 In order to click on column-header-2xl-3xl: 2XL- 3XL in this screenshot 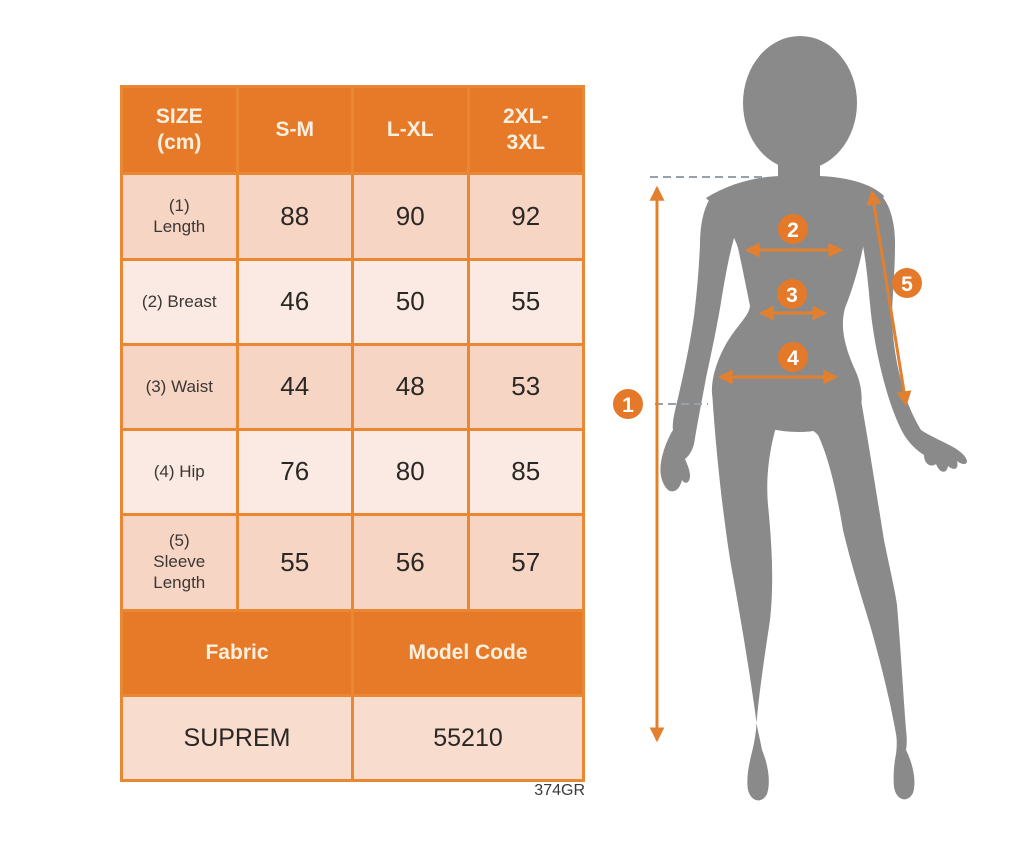, I will do `click(525, 130)`.